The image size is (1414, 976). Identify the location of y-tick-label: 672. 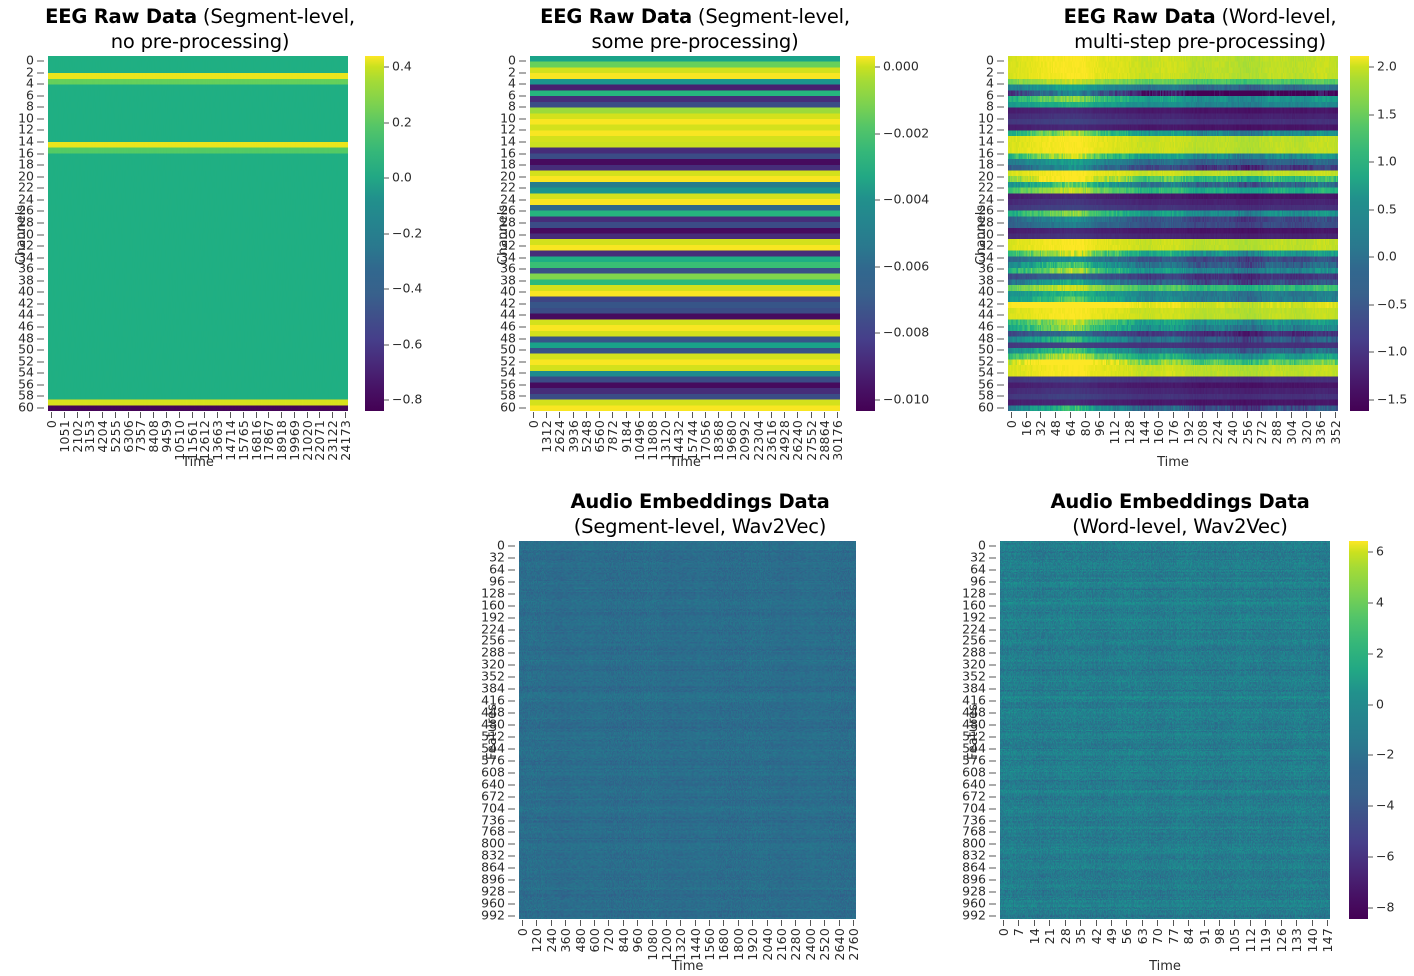
(979, 795).